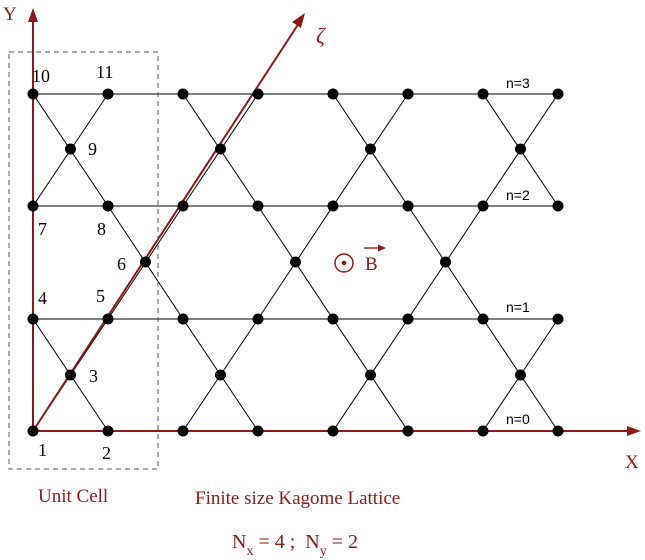 Image resolution: width=645 pixels, height=560 pixels. What do you see at coordinates (321, 35) in the screenshot?
I see `zeta-axis-label: ζ` at bounding box center [321, 35].